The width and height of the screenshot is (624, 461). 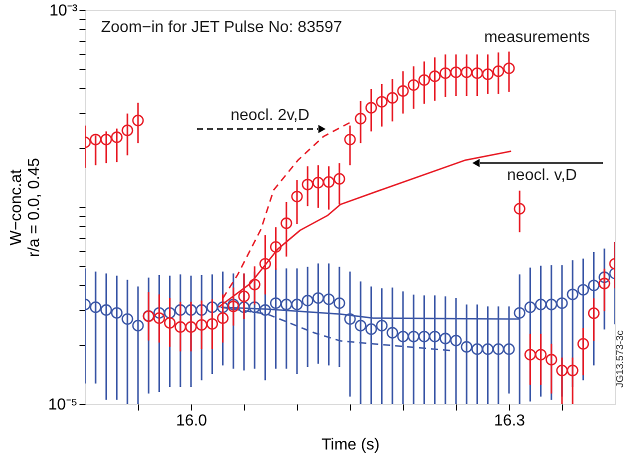 I want to click on x-tick-label: 16.0, so click(x=192, y=421).